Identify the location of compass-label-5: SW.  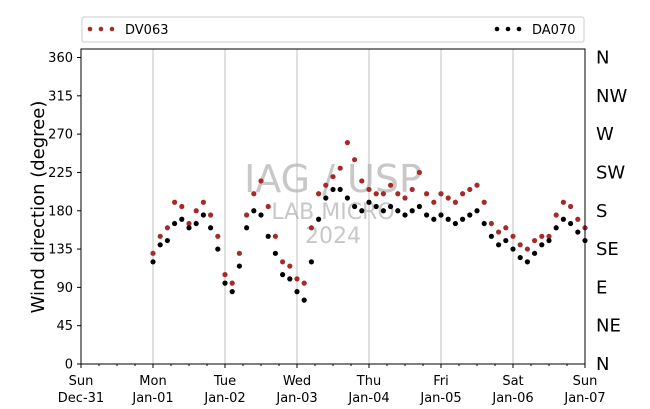
(610, 172).